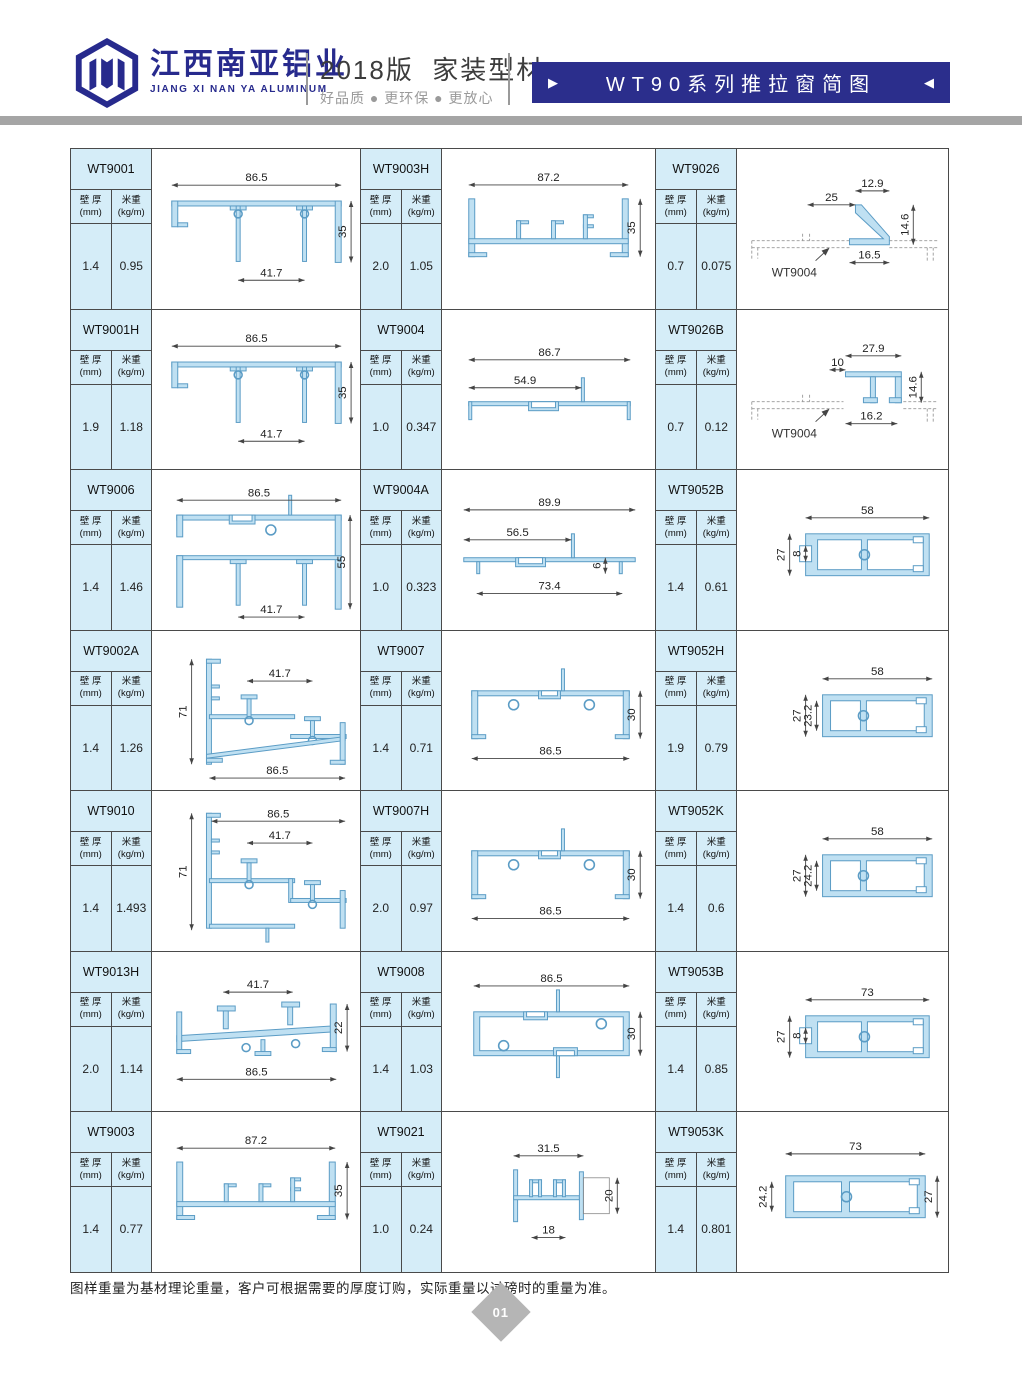  What do you see at coordinates (131, 426) in the screenshot?
I see `meter-weight-value: 1.18` at bounding box center [131, 426].